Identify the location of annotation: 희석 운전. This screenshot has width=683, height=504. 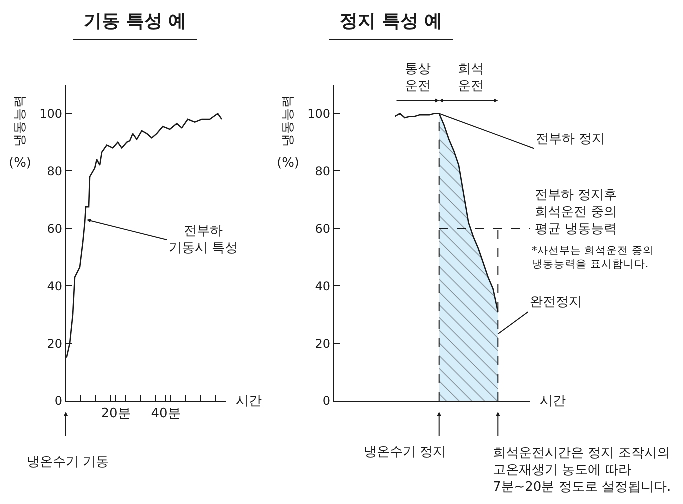
(471, 78).